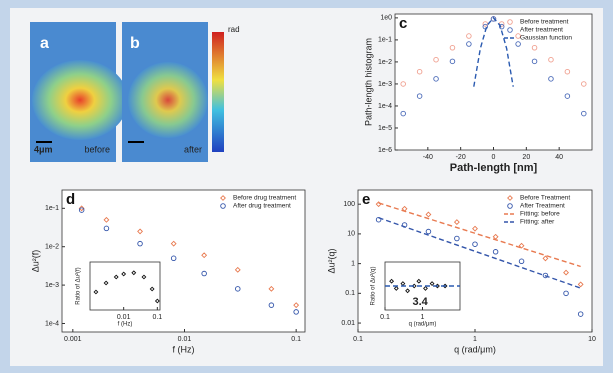 Image resolution: width=613 pixels, height=378 pixels. Describe the element at coordinates (351, 234) in the screenshot. I see `y-tick-label: 10` at that location.